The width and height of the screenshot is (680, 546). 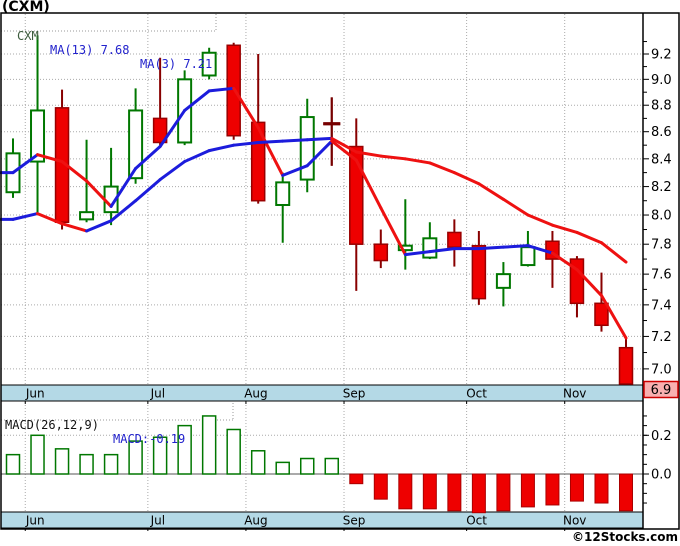 I want to click on price-tick-label: 7.2, so click(x=661, y=337).